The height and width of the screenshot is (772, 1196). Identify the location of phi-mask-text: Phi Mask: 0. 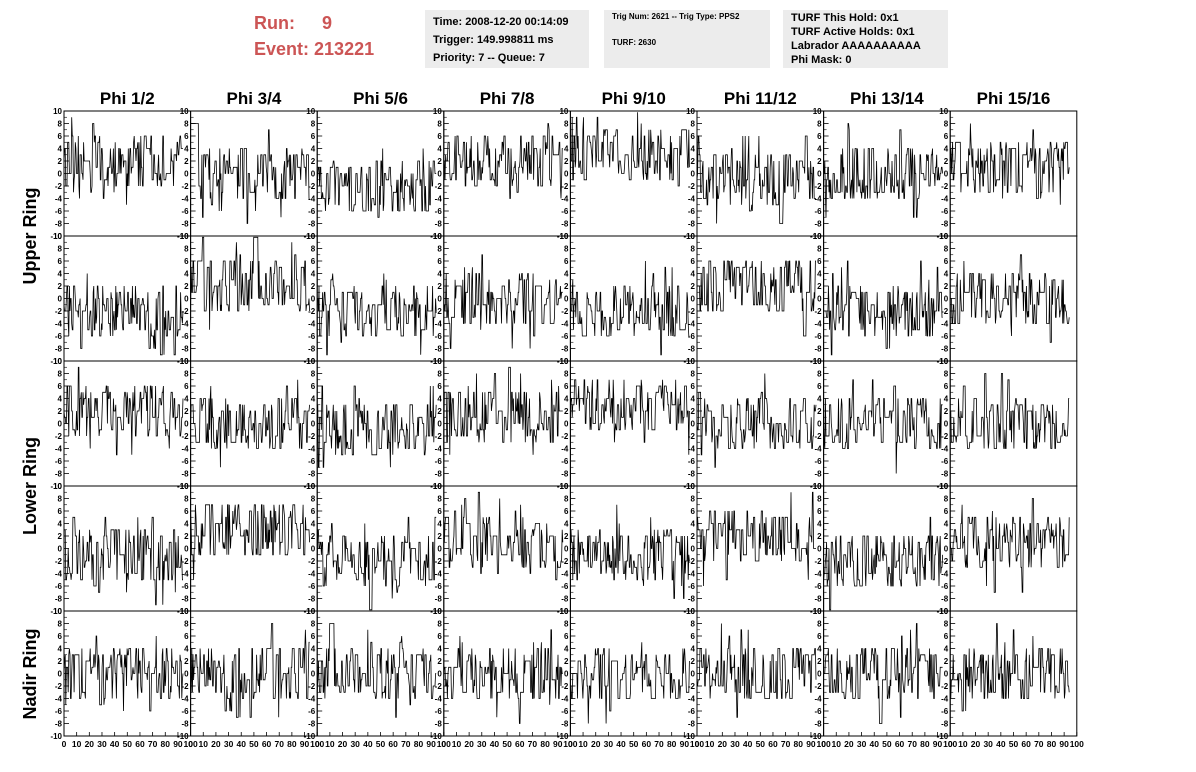
(821, 60).